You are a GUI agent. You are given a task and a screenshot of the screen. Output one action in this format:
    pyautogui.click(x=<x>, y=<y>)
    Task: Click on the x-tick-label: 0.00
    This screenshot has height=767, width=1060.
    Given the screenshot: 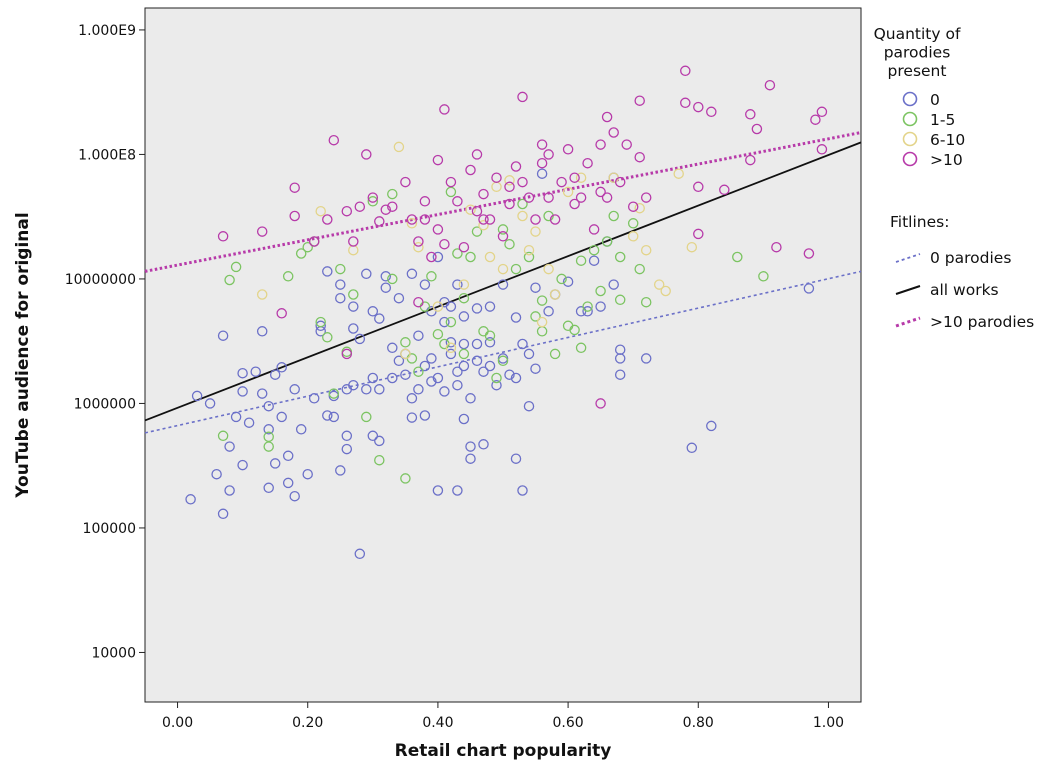 What is the action you would take?
    pyautogui.click(x=177, y=723)
    